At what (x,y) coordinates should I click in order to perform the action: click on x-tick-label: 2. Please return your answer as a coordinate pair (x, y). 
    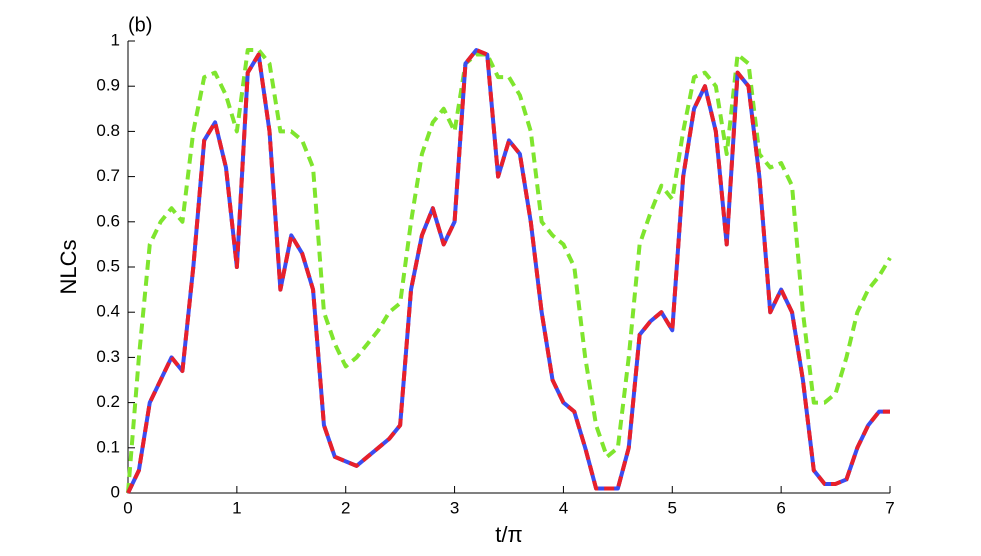
    Looking at the image, I should click on (345, 507).